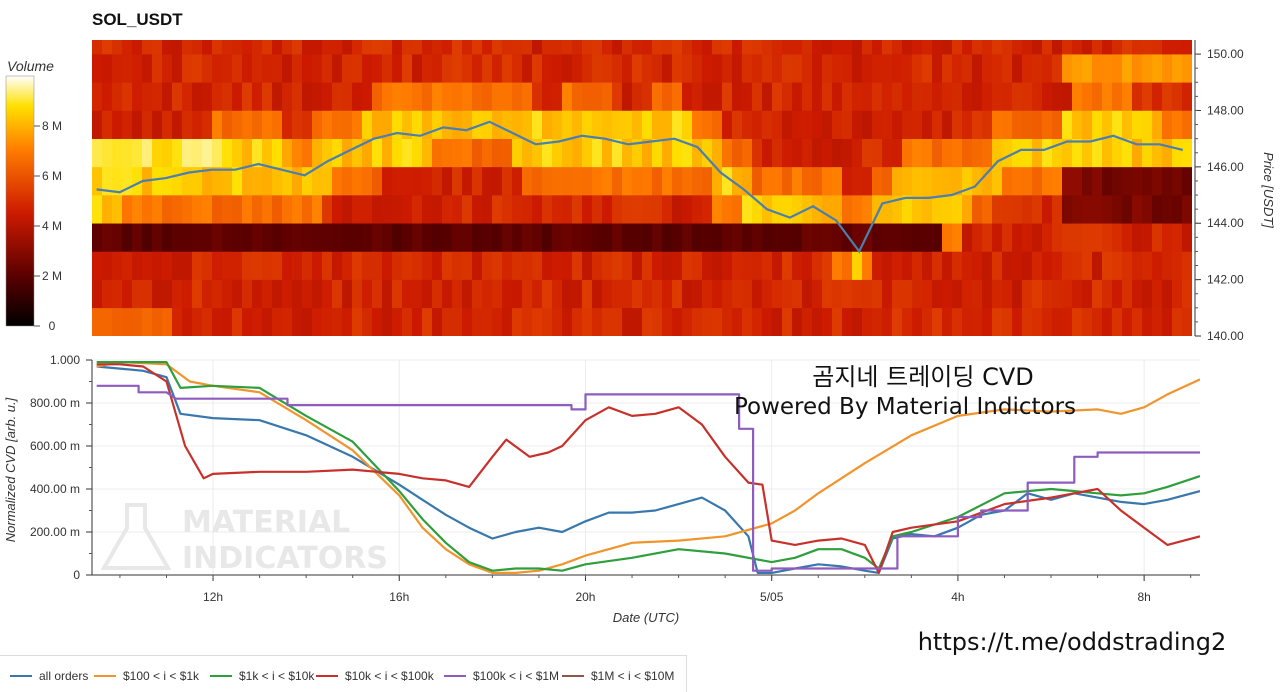 This screenshot has height=692, width=1280. Describe the element at coordinates (64, 676) in the screenshot. I see `legend-item-label: all orders` at that location.